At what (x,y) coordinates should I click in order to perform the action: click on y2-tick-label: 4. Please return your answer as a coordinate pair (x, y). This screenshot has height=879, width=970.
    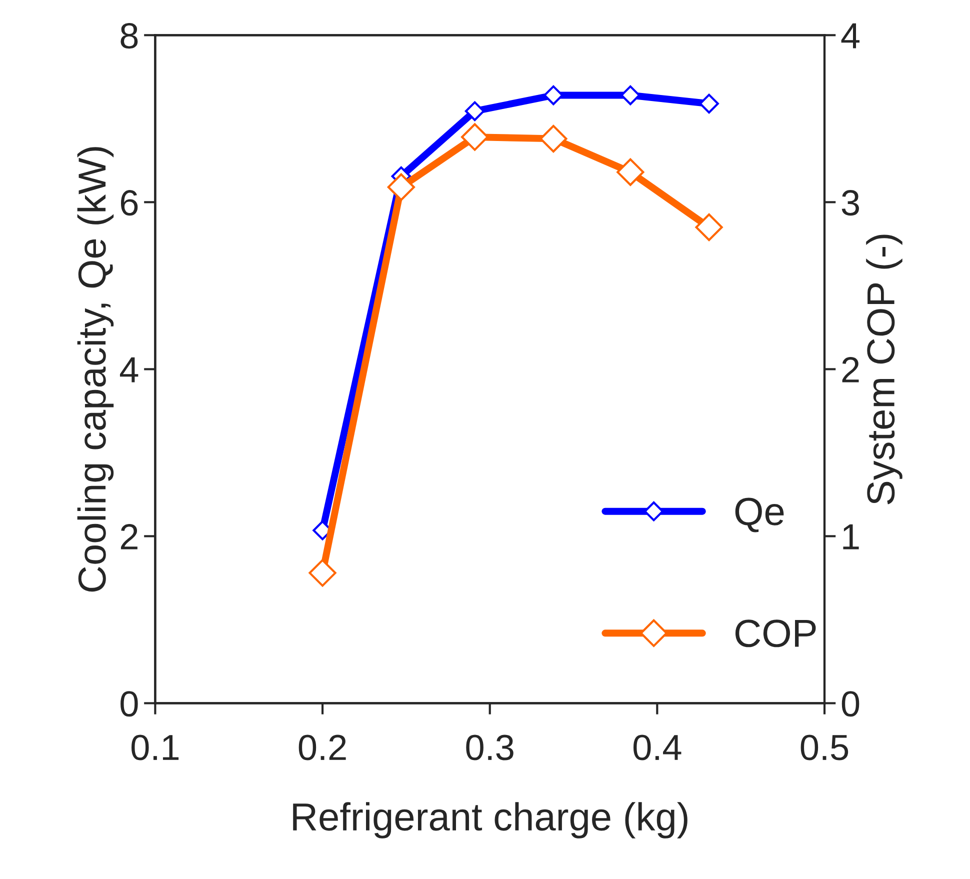
    Looking at the image, I should click on (850, 35).